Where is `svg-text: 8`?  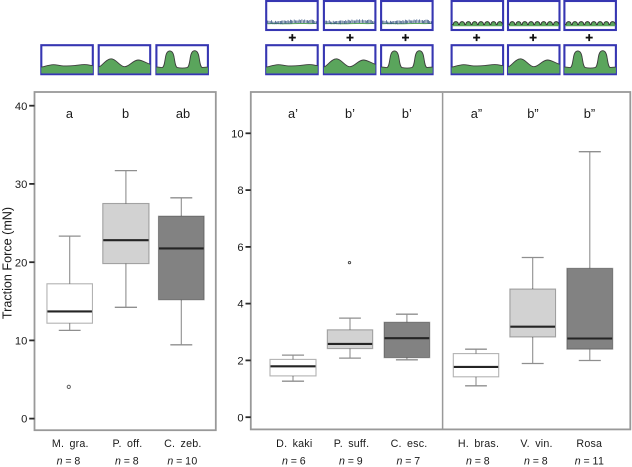 svg-text: 8 is located at coordinates (240, 191).